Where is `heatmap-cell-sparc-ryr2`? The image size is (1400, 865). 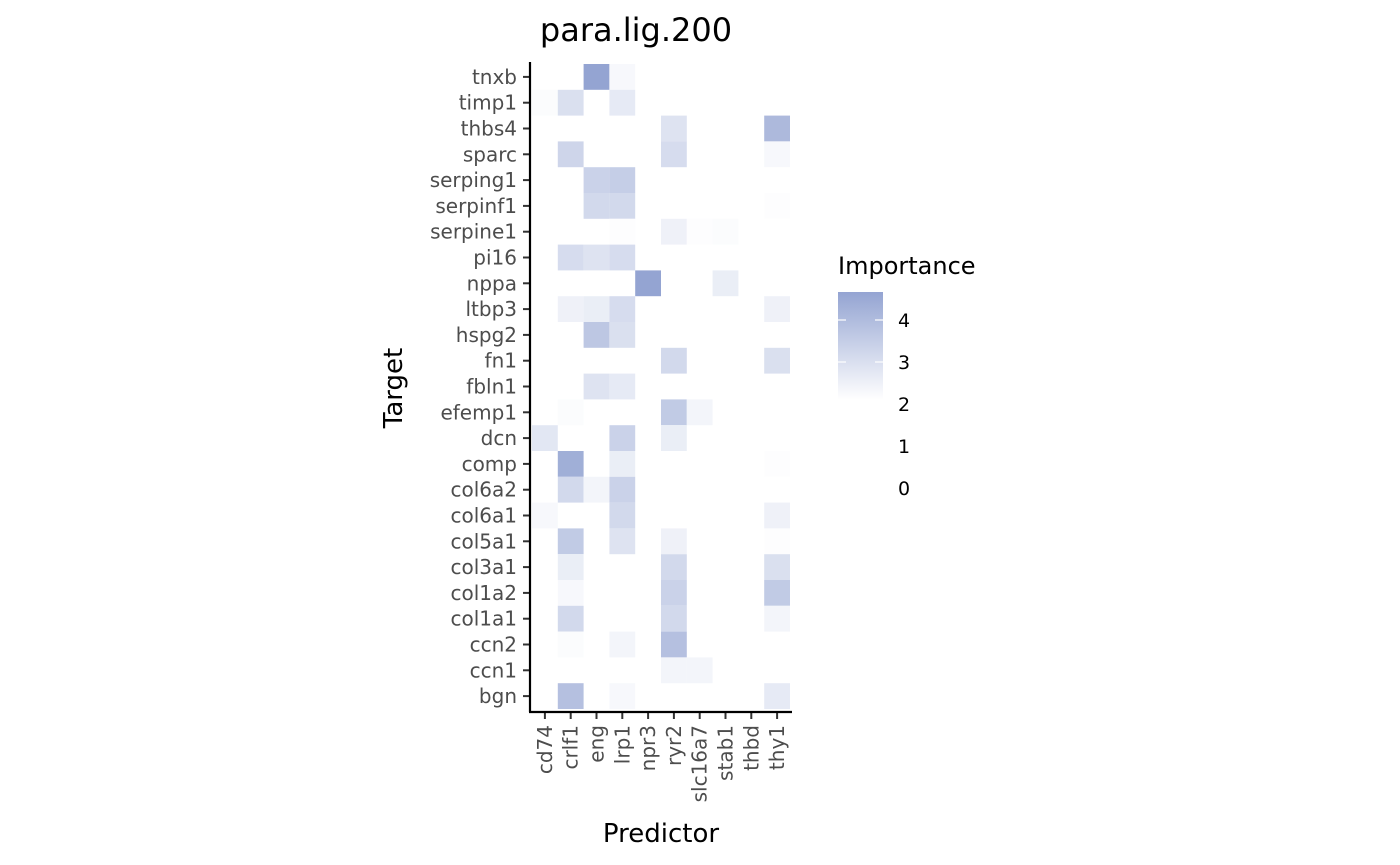 heatmap-cell-sparc-ryr2 is located at coordinates (674, 154).